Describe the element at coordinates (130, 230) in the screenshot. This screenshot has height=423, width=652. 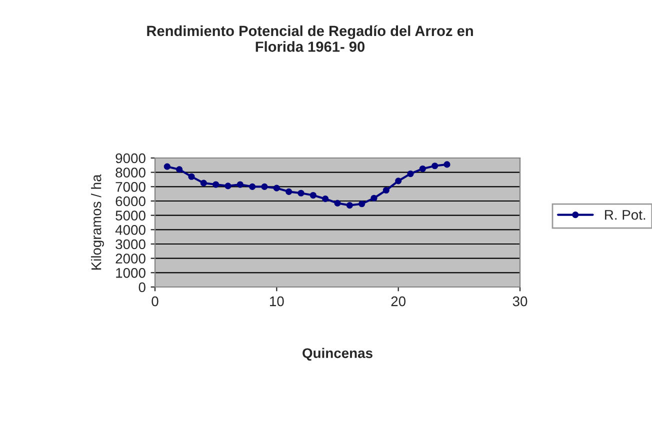
I see `y-tick-label: 4000` at that location.